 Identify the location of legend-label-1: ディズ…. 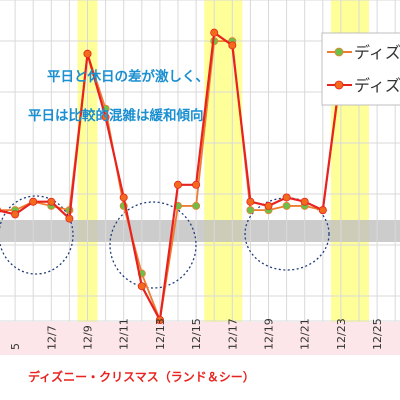
(377, 52).